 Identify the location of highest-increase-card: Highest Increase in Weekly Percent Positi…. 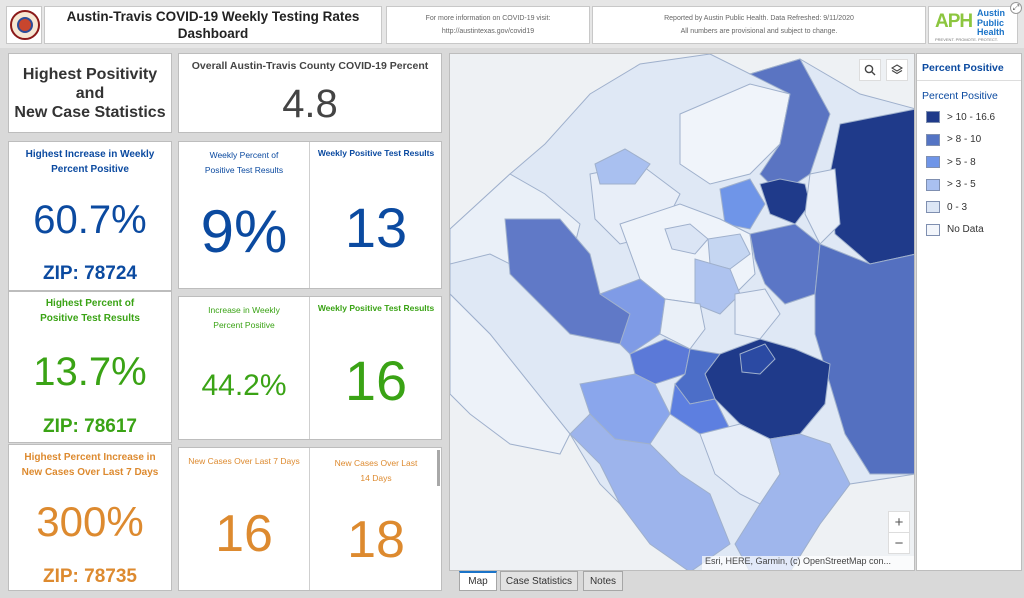
(90, 216).